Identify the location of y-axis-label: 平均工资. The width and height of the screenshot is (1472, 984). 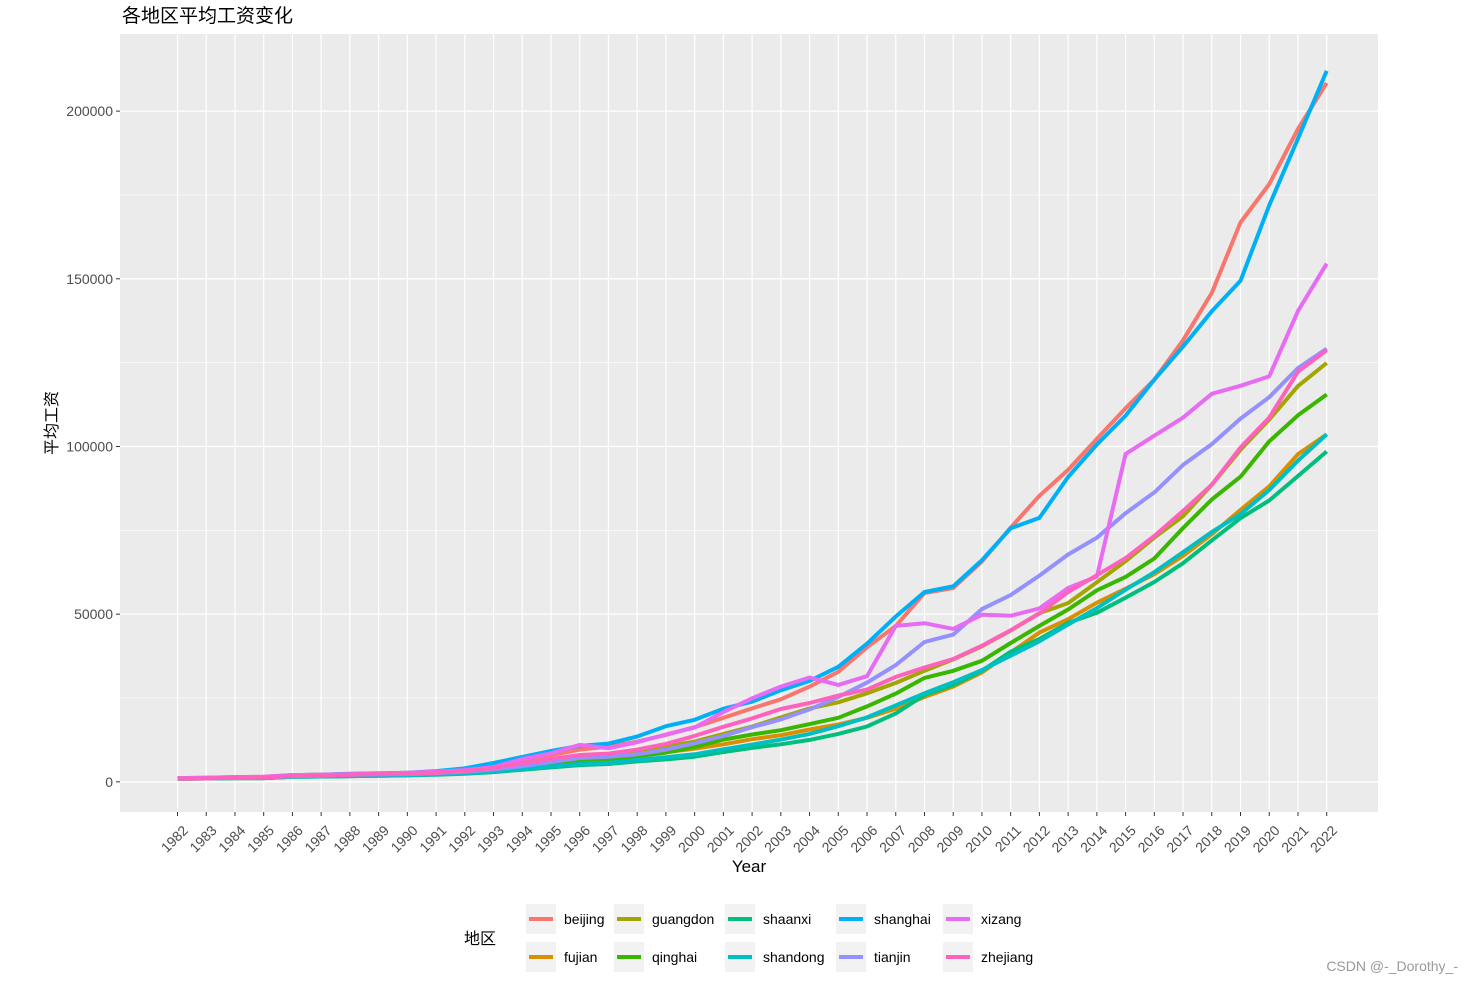
(51, 423).